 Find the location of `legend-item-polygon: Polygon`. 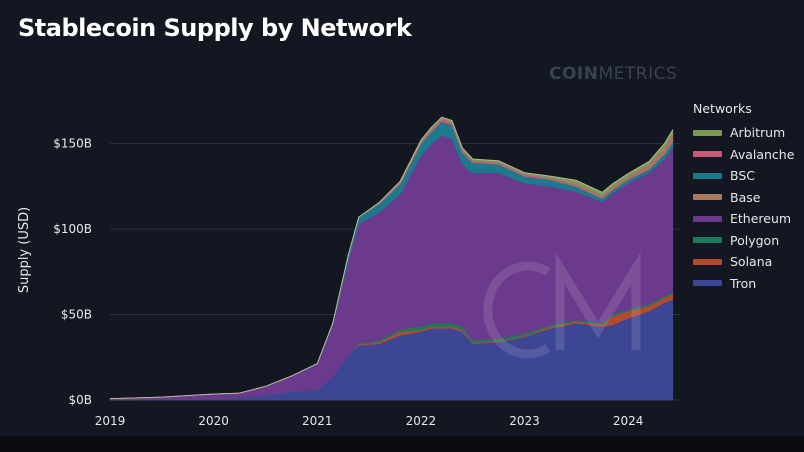

legend-item-polygon: Polygon is located at coordinates (743, 241).